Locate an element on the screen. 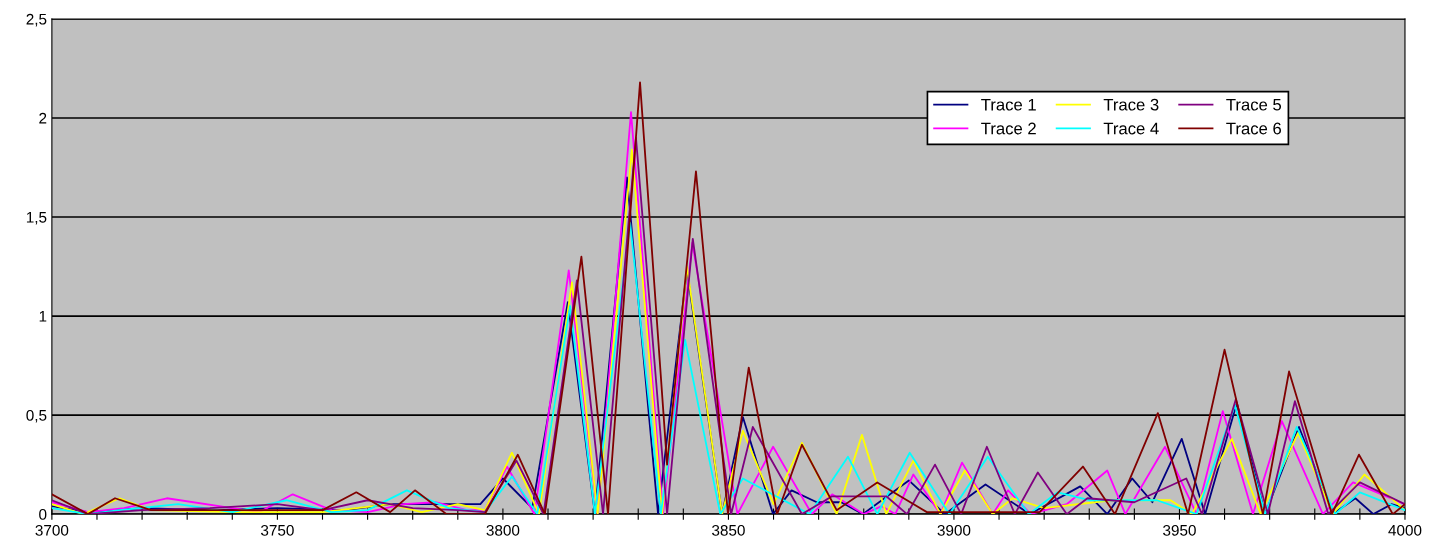  legend-label: Trace 6 is located at coordinates (1253, 128).